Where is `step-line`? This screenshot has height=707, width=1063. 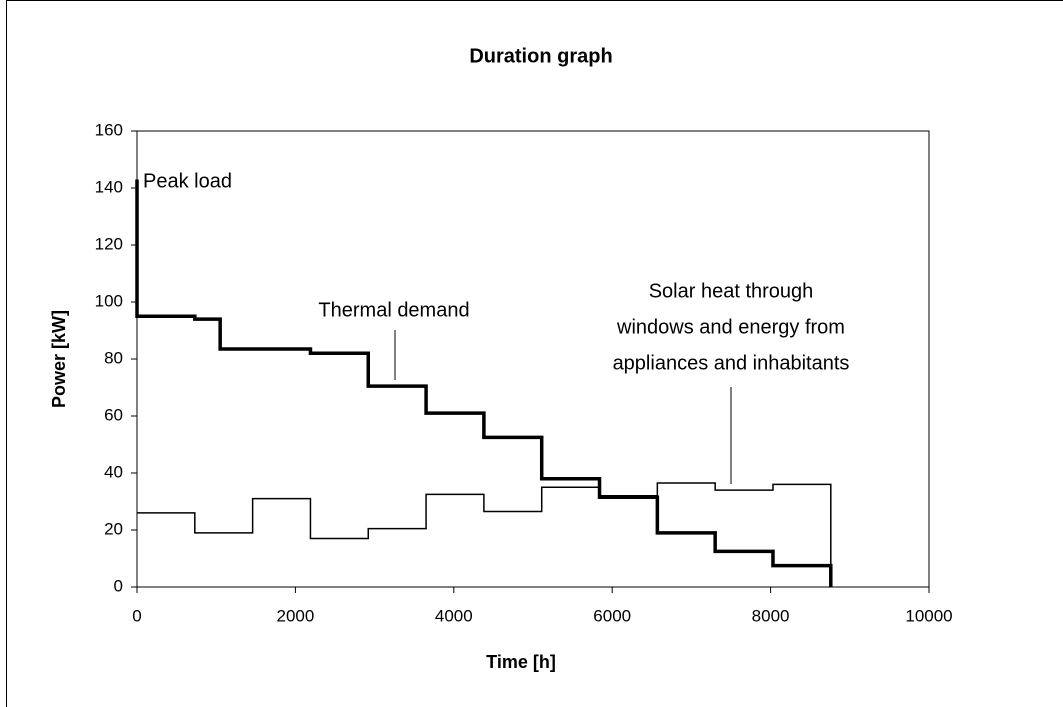 step-line is located at coordinates (484, 534).